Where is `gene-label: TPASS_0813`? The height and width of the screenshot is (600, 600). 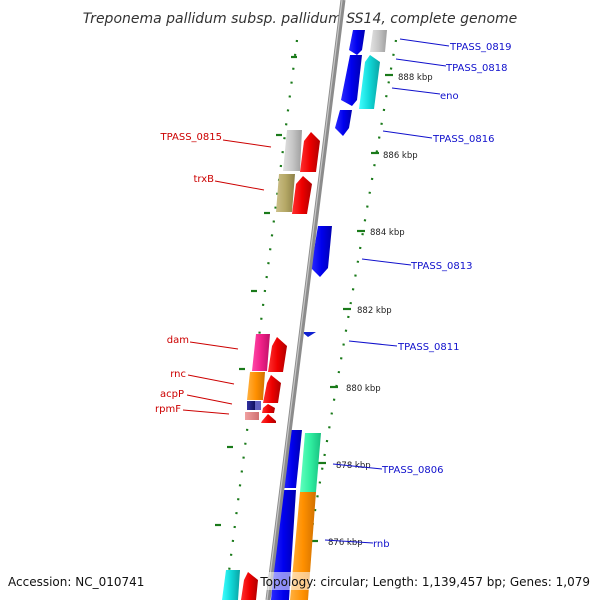 gene-label: TPASS_0813 is located at coordinates (441, 266).